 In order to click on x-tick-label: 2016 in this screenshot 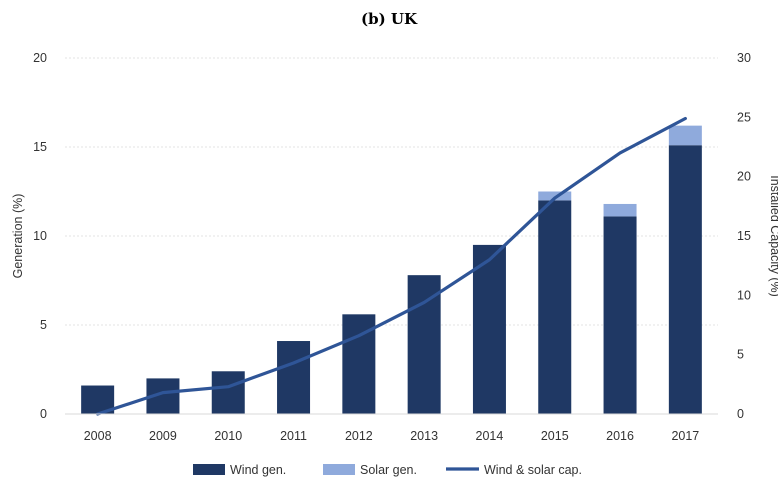, I will do `click(620, 436)`.